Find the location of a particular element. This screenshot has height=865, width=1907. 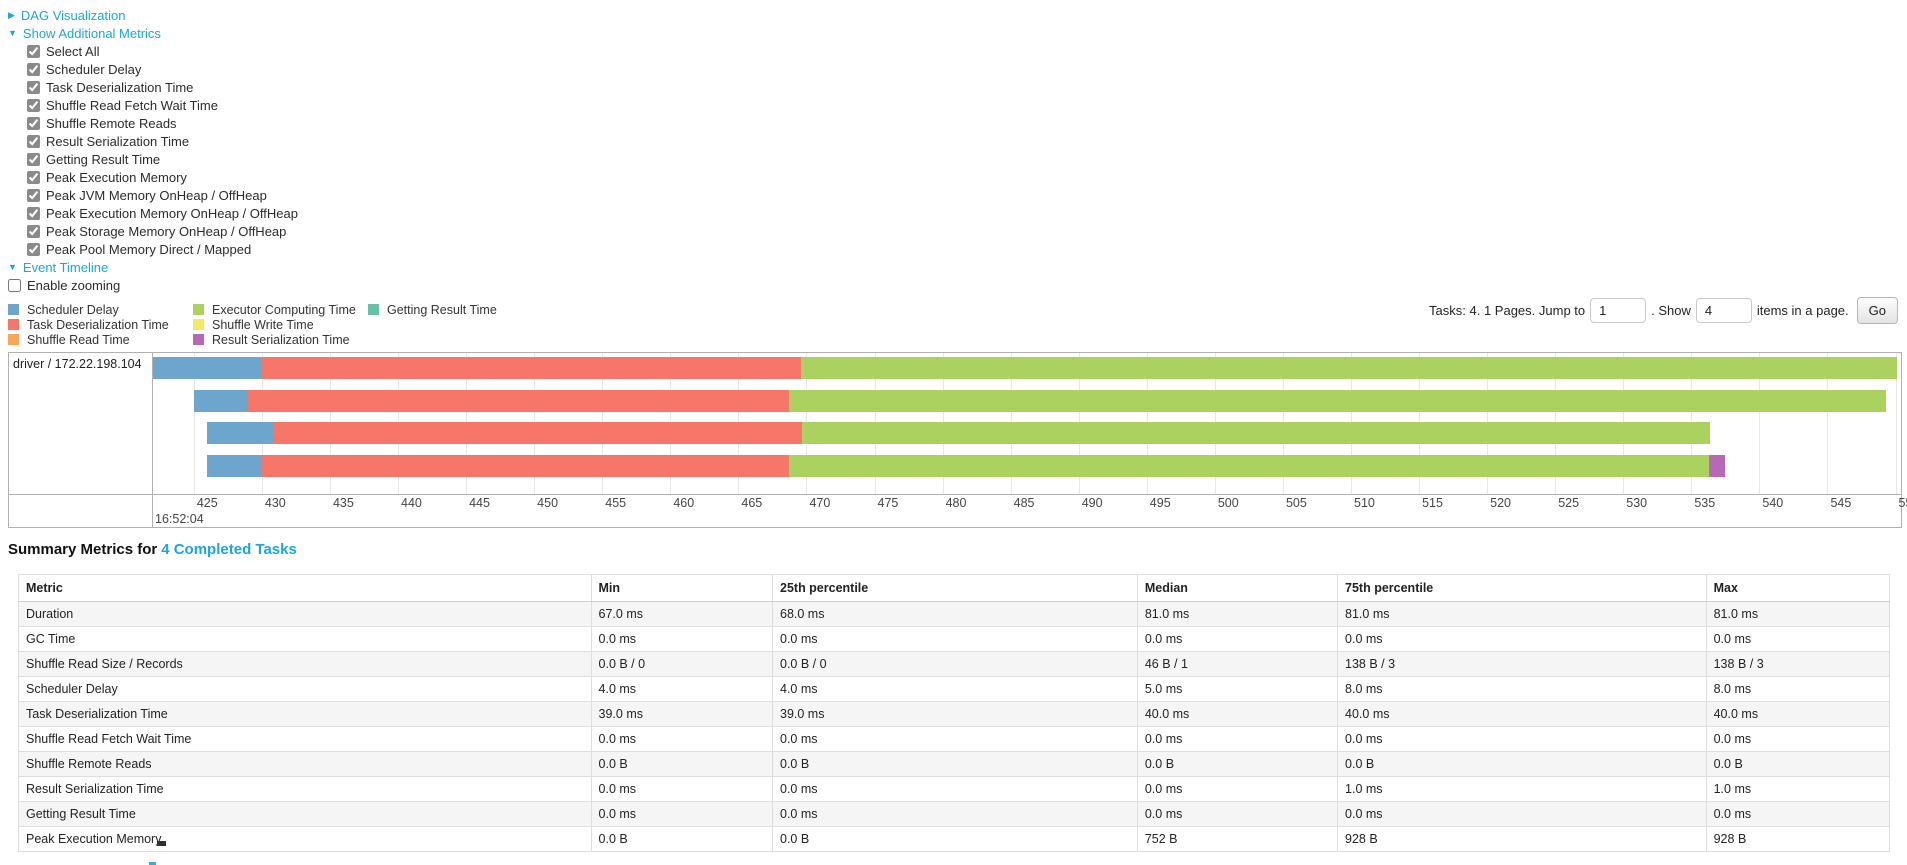

clipped-content-fragment is located at coordinates (161, 843).